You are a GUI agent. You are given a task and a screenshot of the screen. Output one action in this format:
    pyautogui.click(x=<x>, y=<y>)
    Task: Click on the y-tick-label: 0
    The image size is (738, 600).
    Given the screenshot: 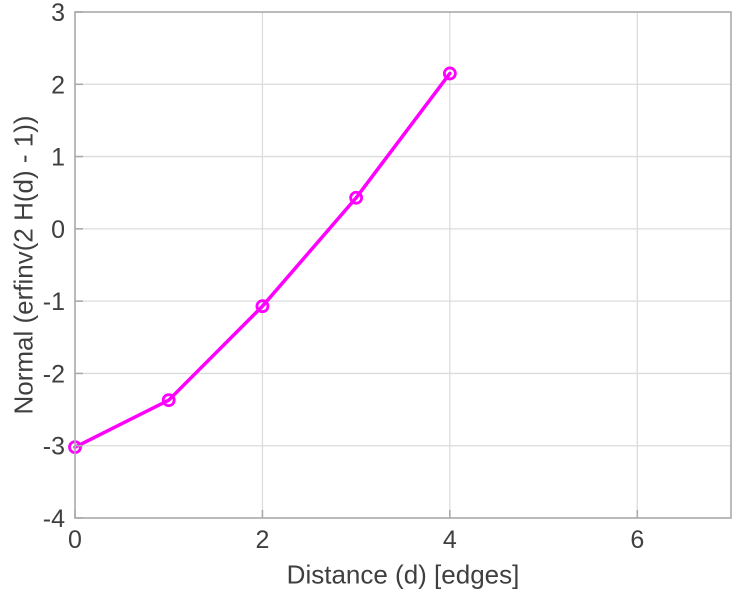 What is the action you would take?
    pyautogui.click(x=58, y=230)
    